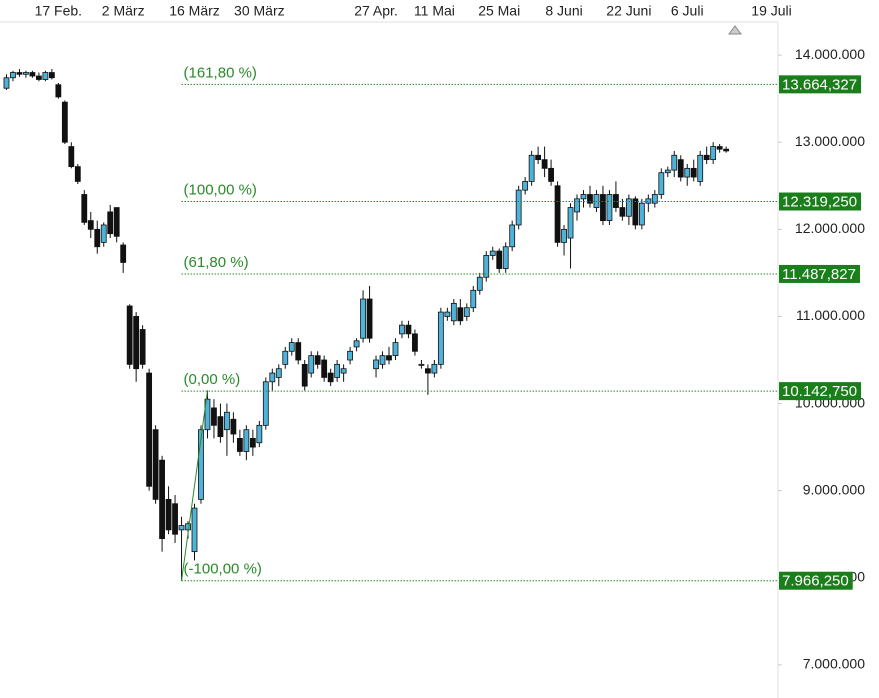 This screenshot has height=698, width=879. I want to click on scroll-marker, so click(735, 30).